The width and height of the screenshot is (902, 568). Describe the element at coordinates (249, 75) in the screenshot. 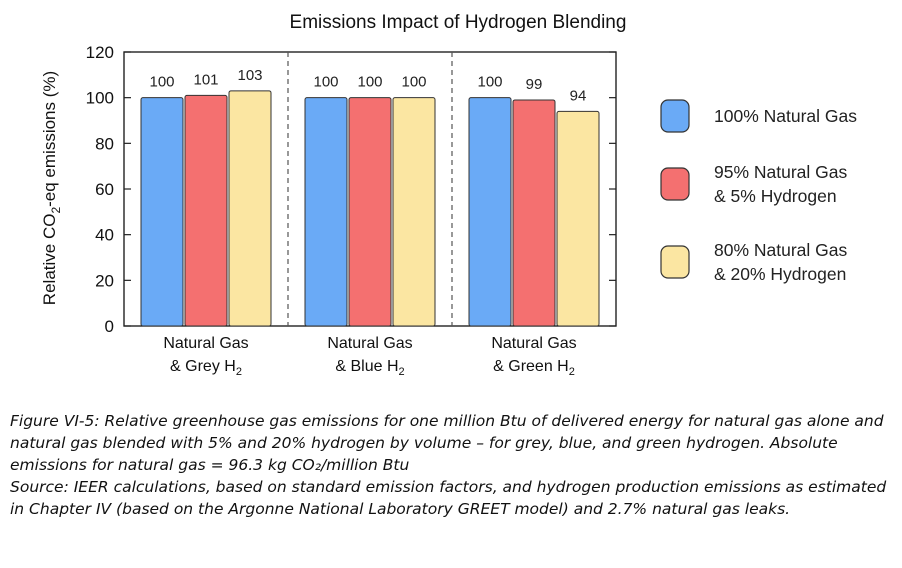

I see `bar-value-label-0-2: 103` at that location.